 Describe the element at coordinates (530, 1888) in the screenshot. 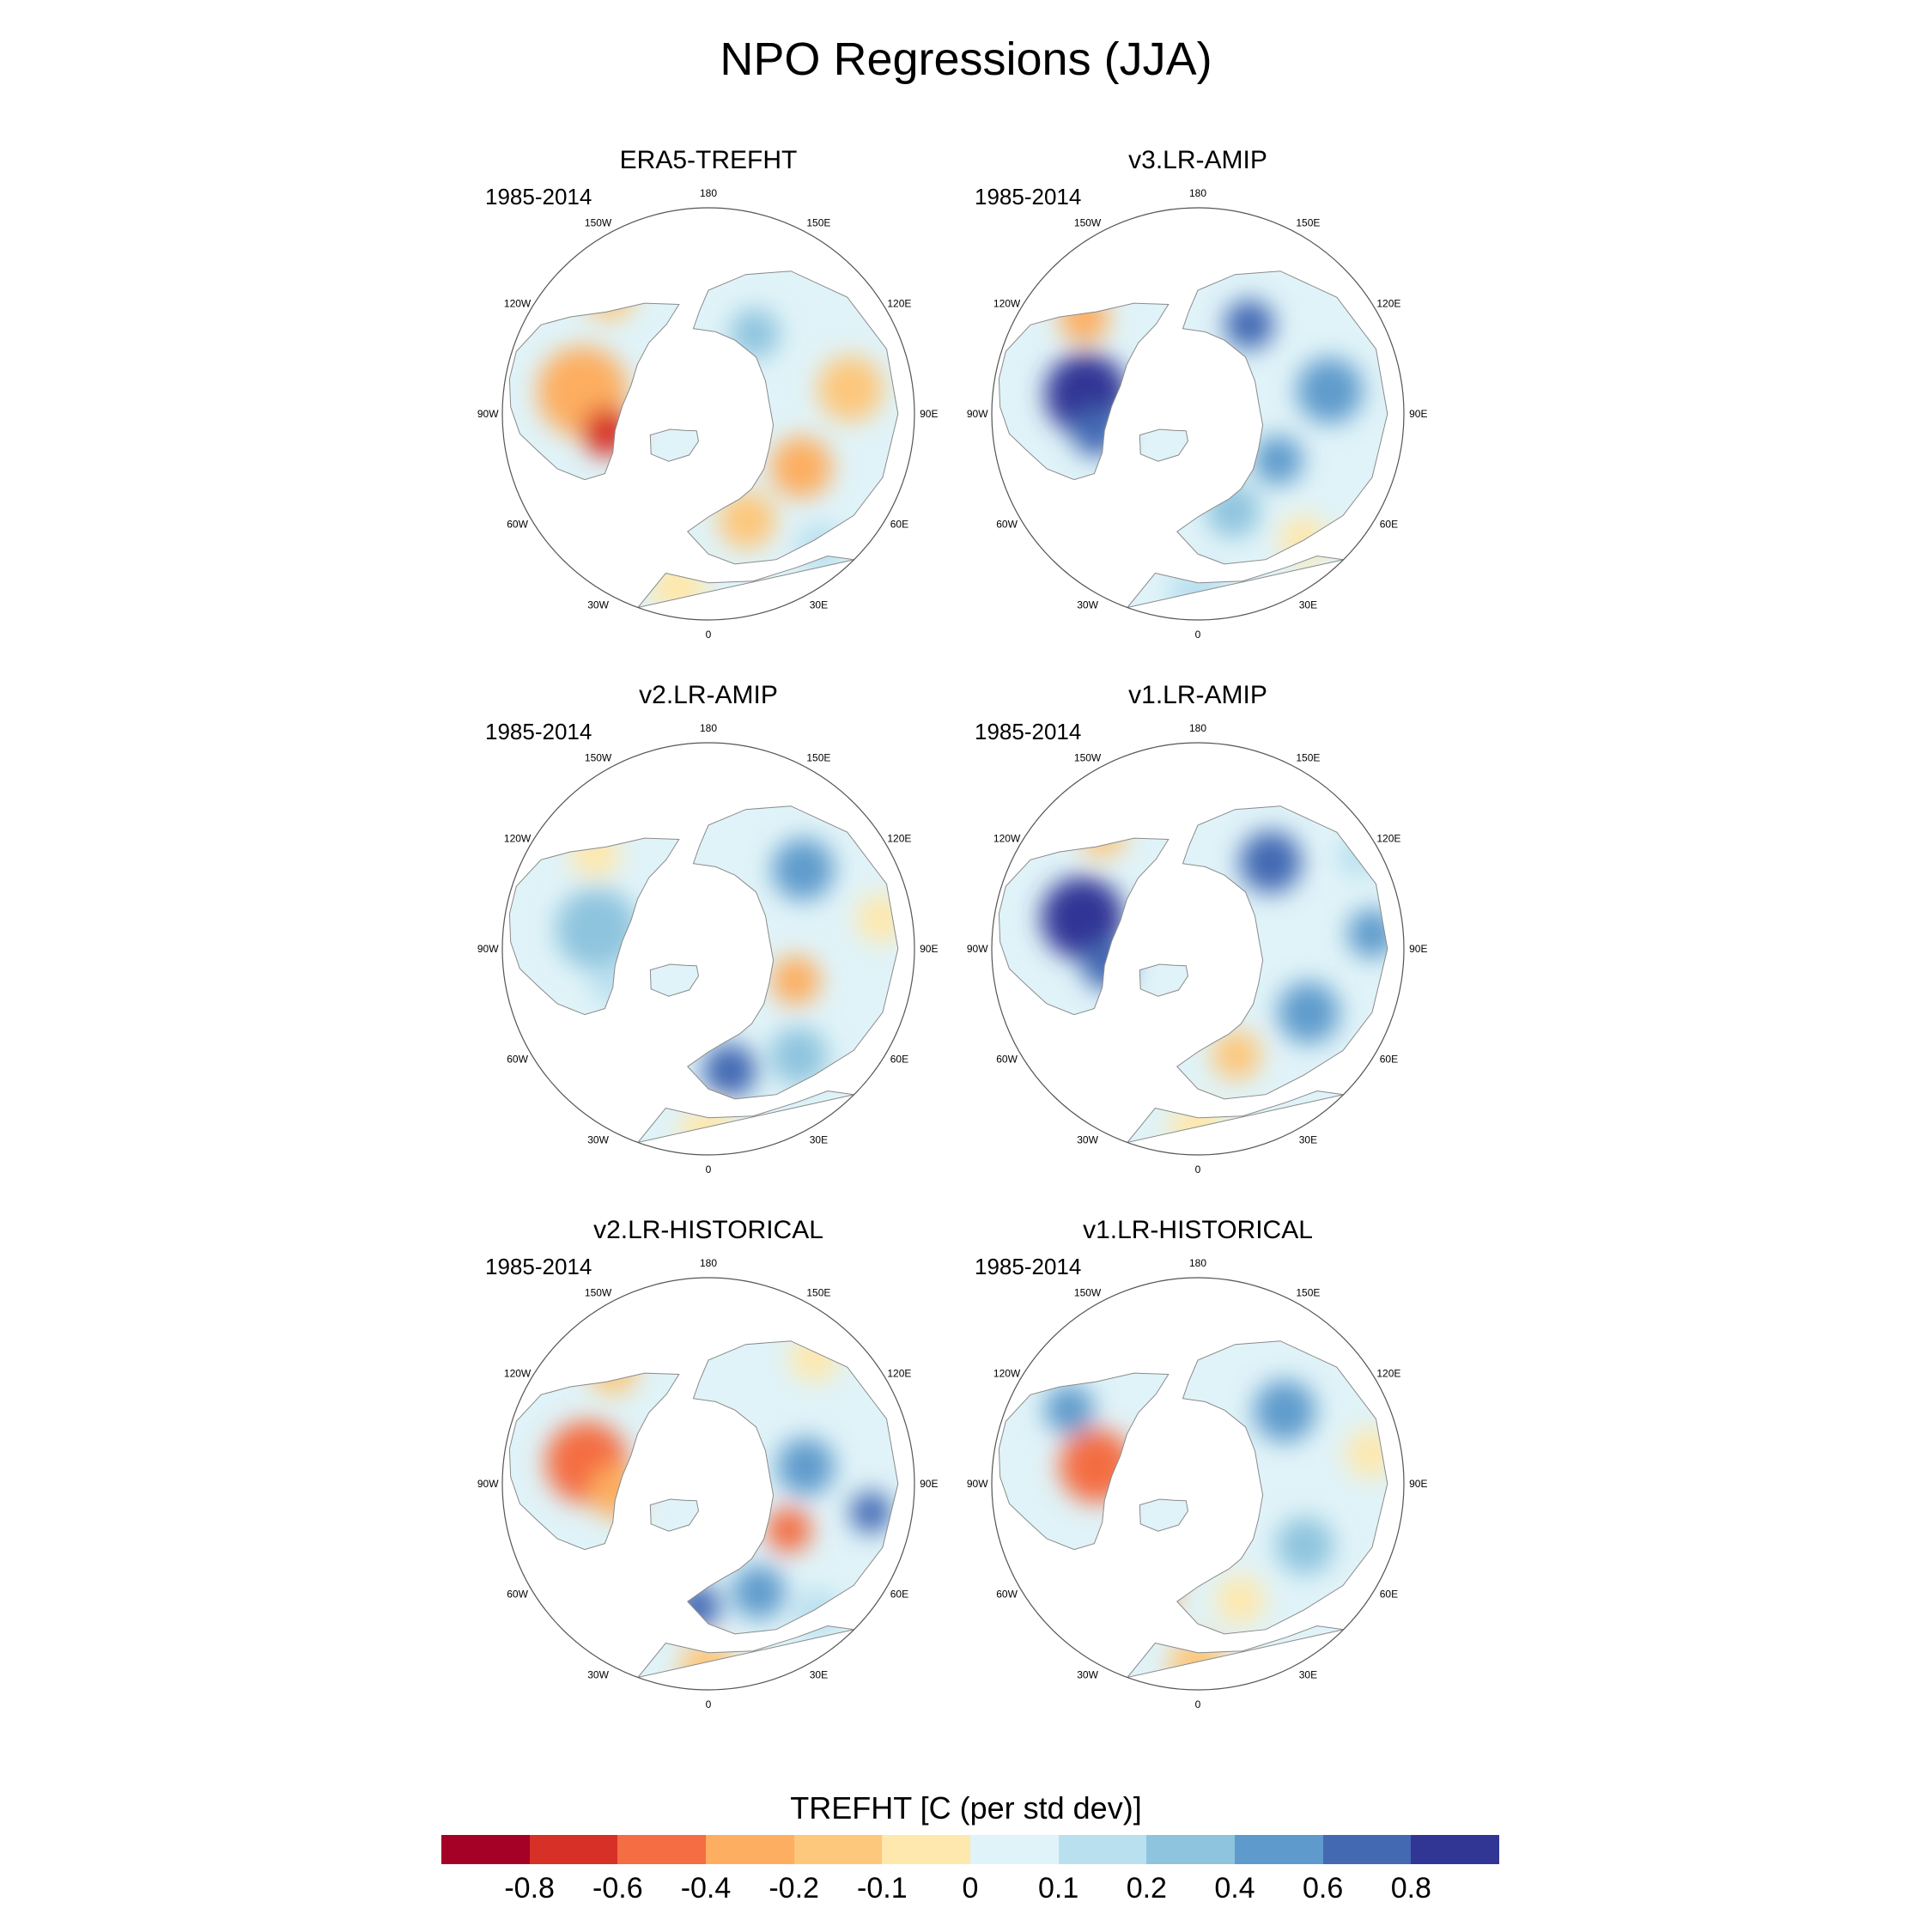

I see `colorbar-tick-label: -0.8` at that location.